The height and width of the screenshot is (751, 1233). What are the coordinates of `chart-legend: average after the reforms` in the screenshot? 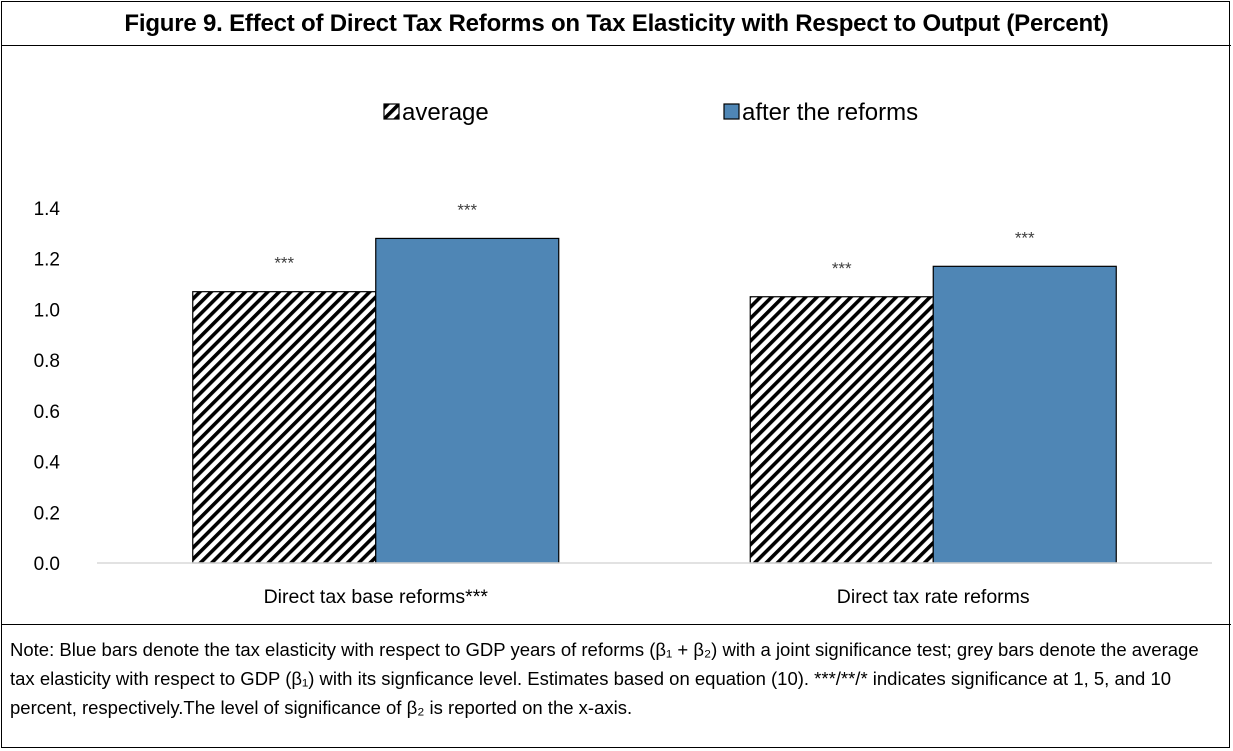 It's located at (650, 112).